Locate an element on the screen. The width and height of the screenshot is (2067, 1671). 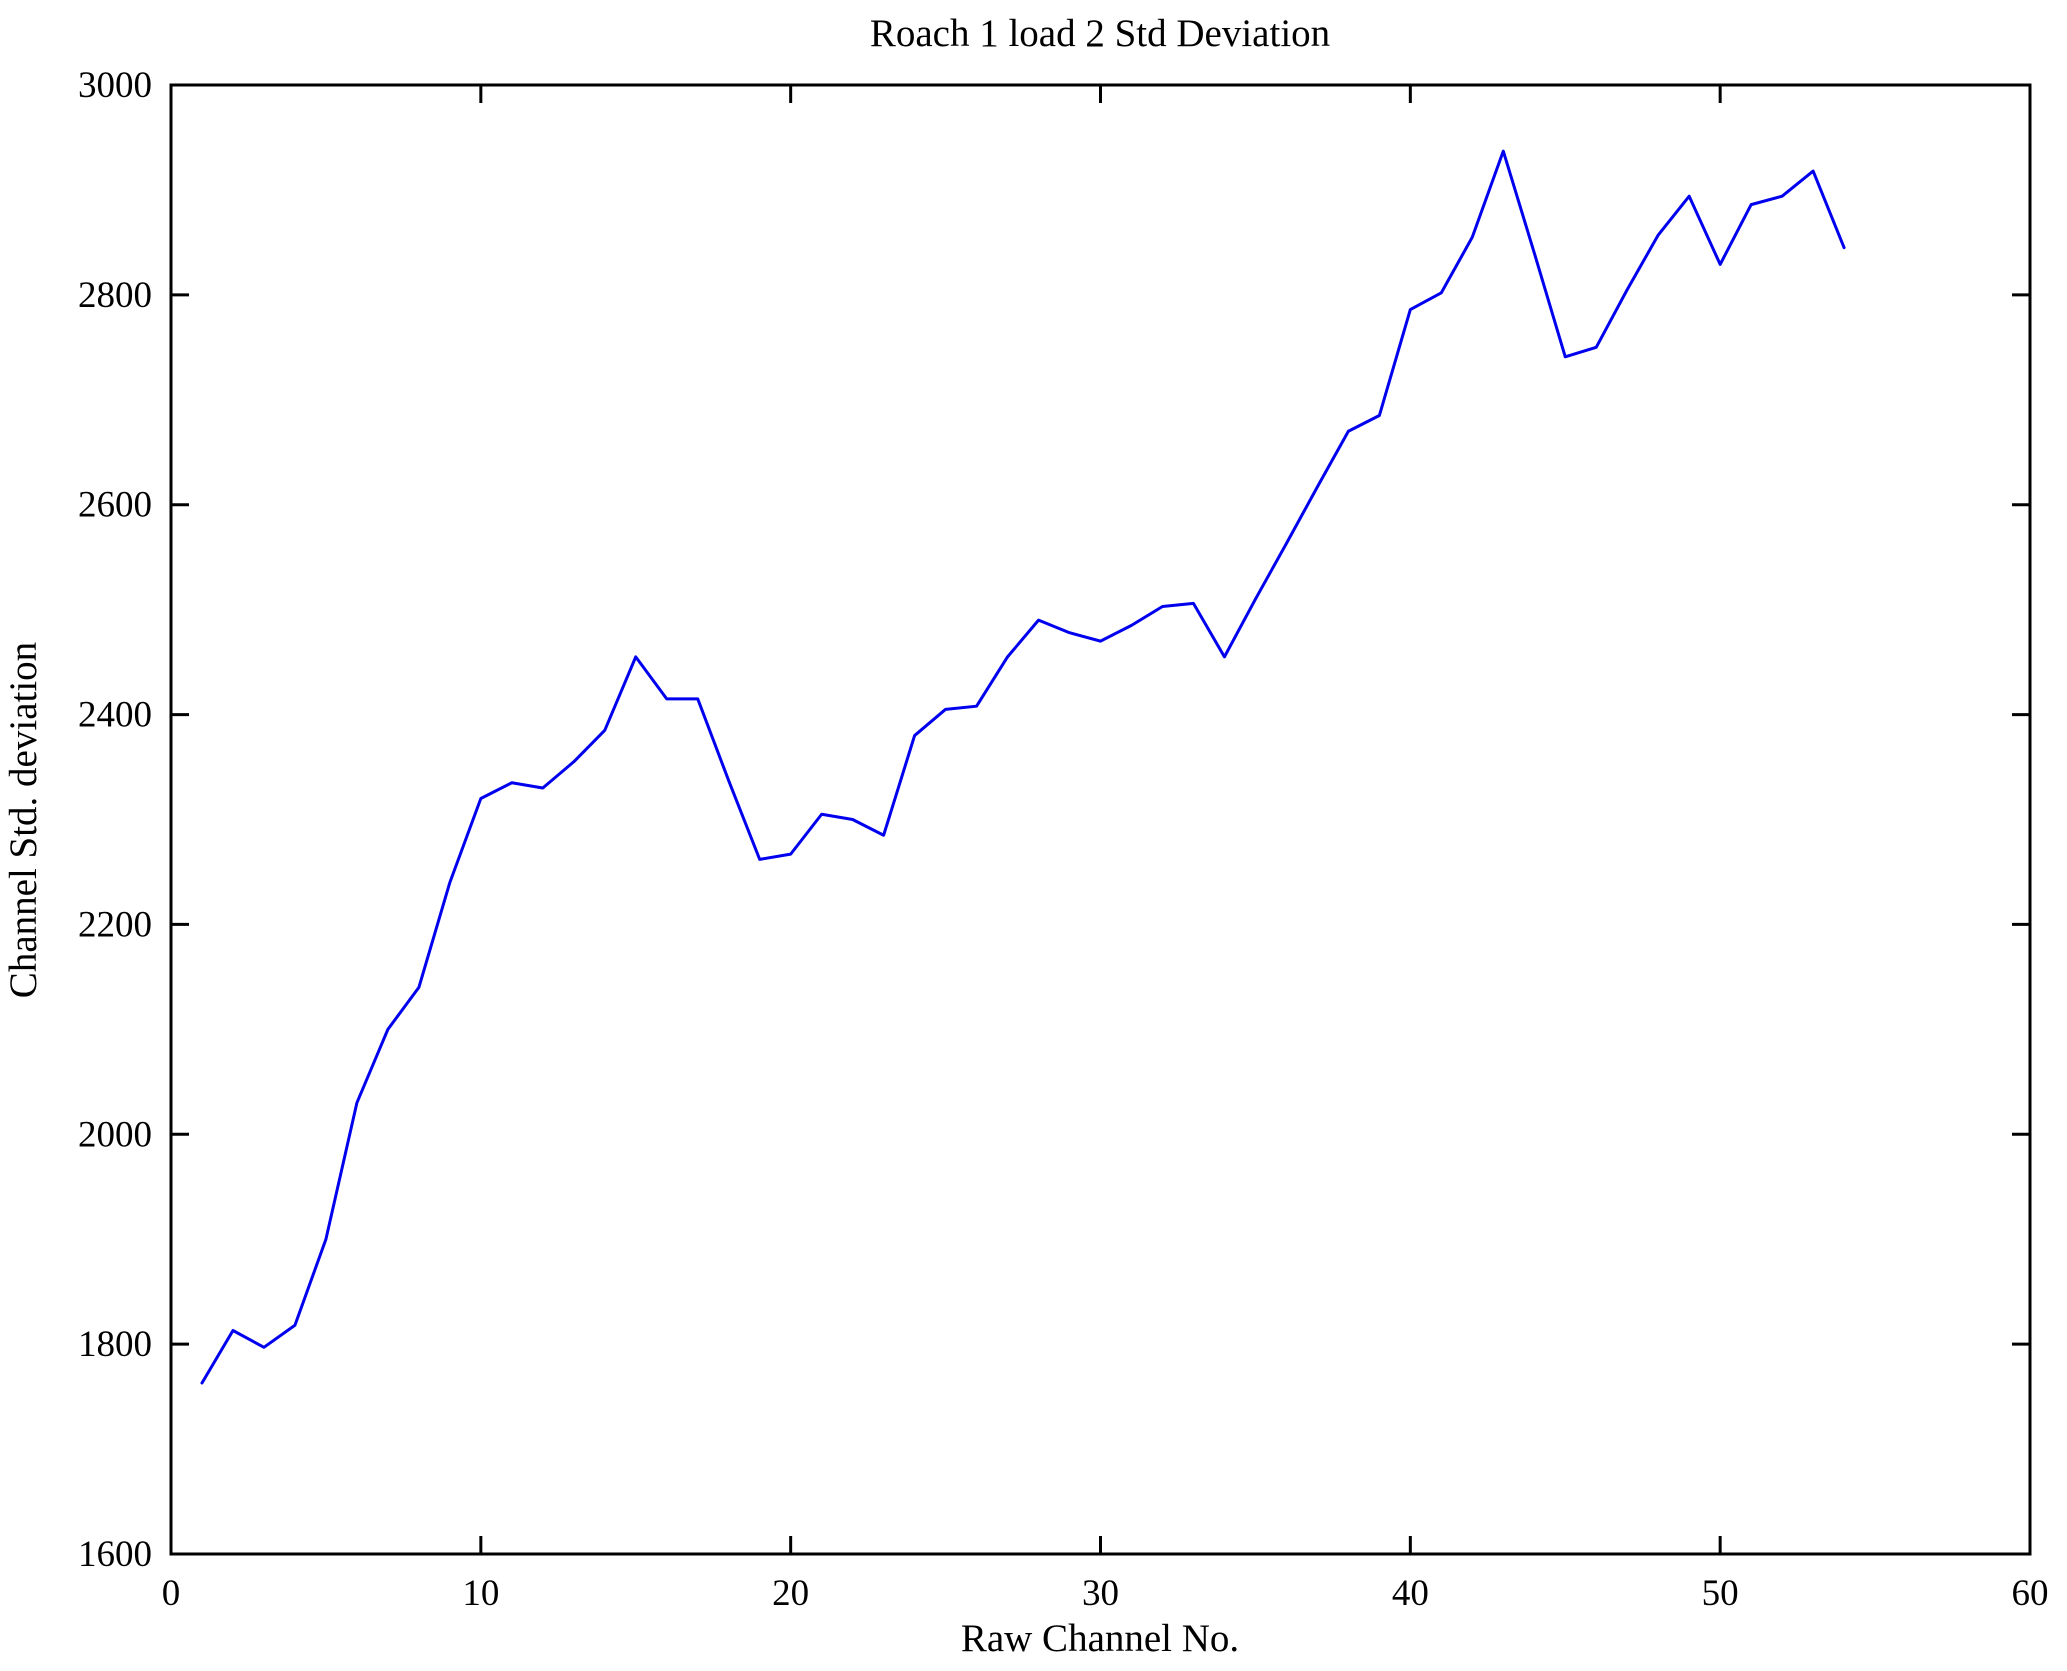
x-tick-label: 40 is located at coordinates (1410, 1593).